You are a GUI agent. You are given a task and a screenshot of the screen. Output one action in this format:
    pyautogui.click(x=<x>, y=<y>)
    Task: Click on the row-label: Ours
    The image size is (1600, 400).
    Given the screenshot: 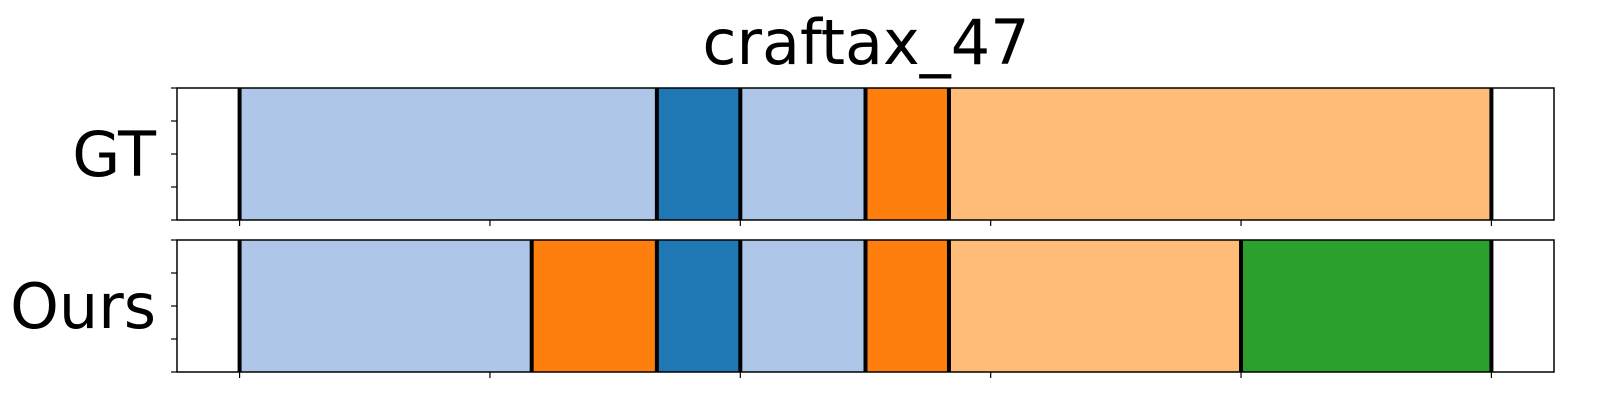 What is the action you would take?
    pyautogui.click(x=83, y=306)
    